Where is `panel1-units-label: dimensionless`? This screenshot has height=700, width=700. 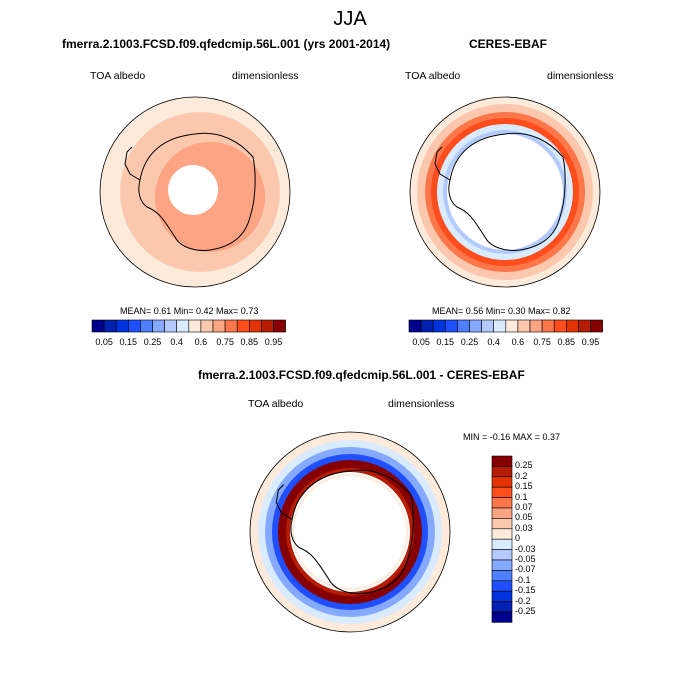
panel1-units-label: dimensionless is located at coordinates (265, 76).